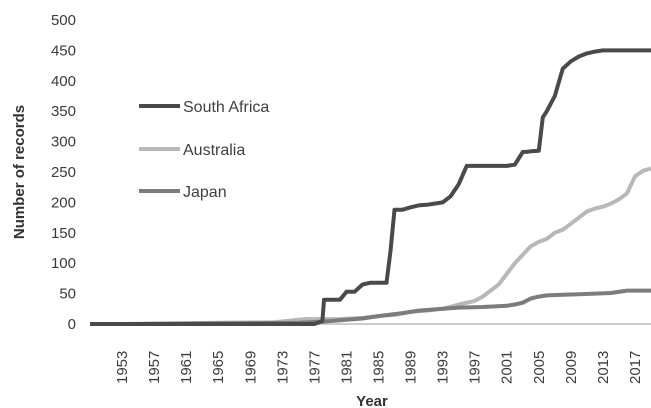 This screenshot has width=651, height=408. I want to click on legend: South Africa Australia Japan, so click(204, 150).